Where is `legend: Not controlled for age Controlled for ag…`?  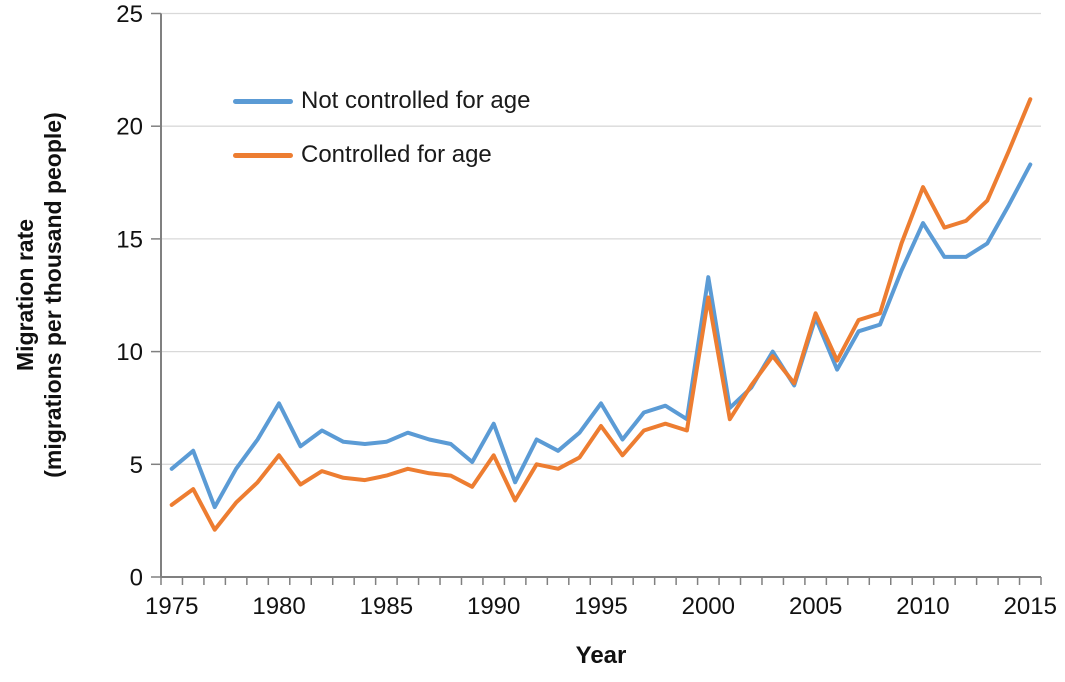 legend: Not controlled for age Controlled for ag… is located at coordinates (381, 128).